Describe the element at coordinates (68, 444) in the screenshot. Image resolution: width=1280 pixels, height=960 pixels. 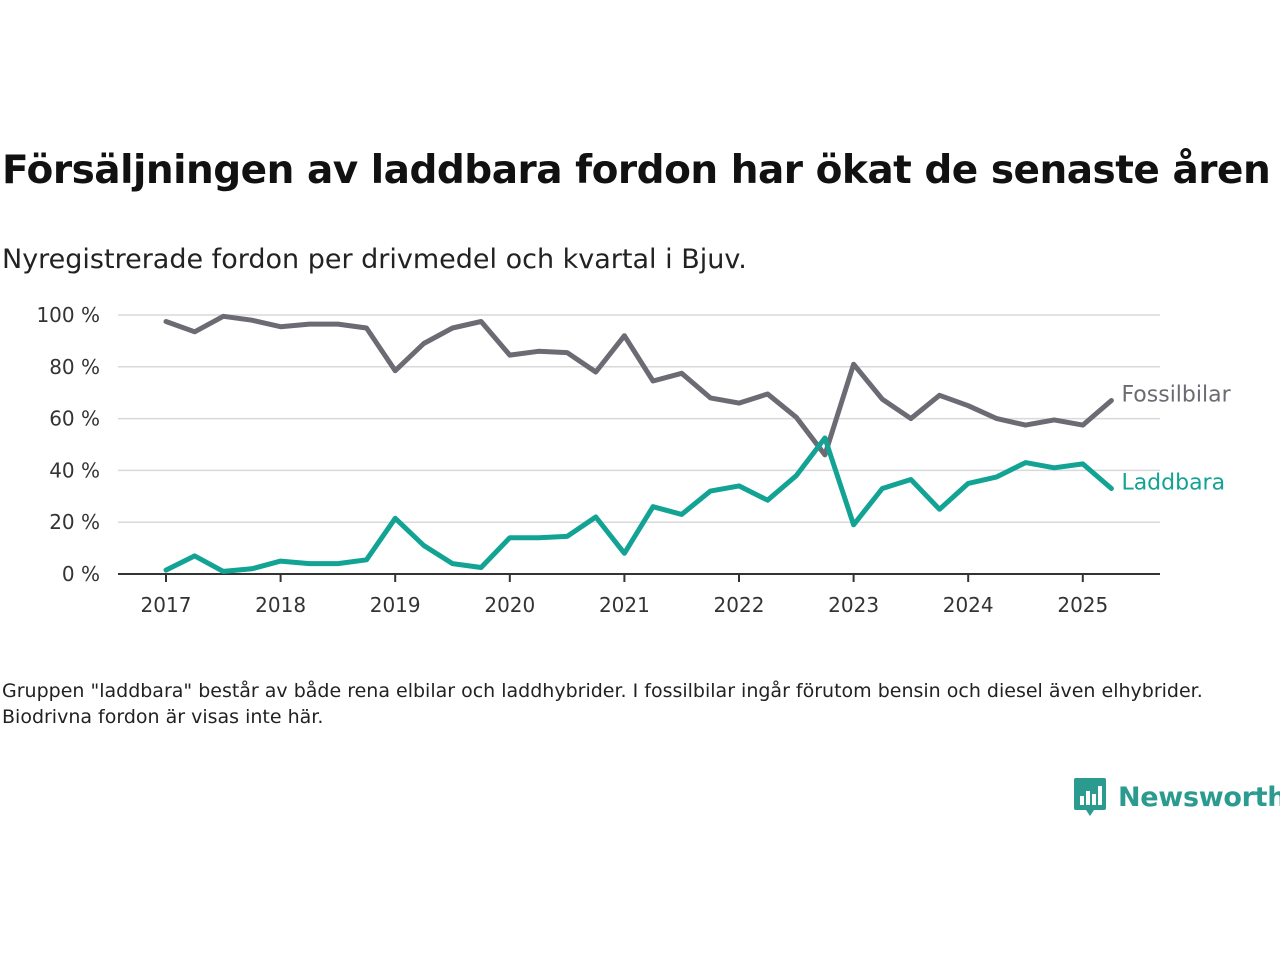
I see `y-axis-ticks: 0 % 20 % 40 % 60 % 80 % 100 %` at that location.